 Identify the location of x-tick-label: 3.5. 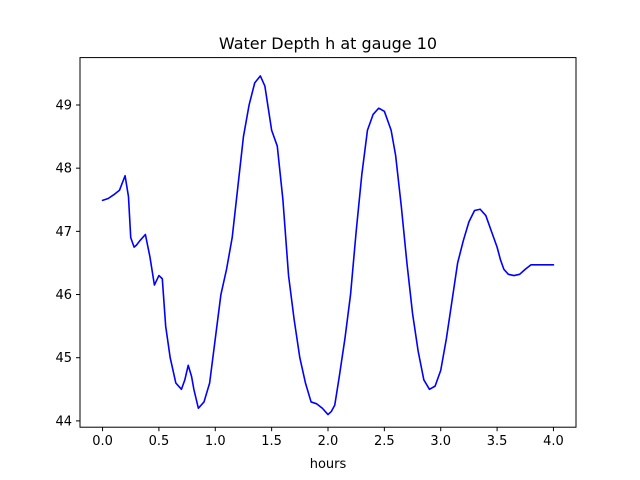
(497, 441).